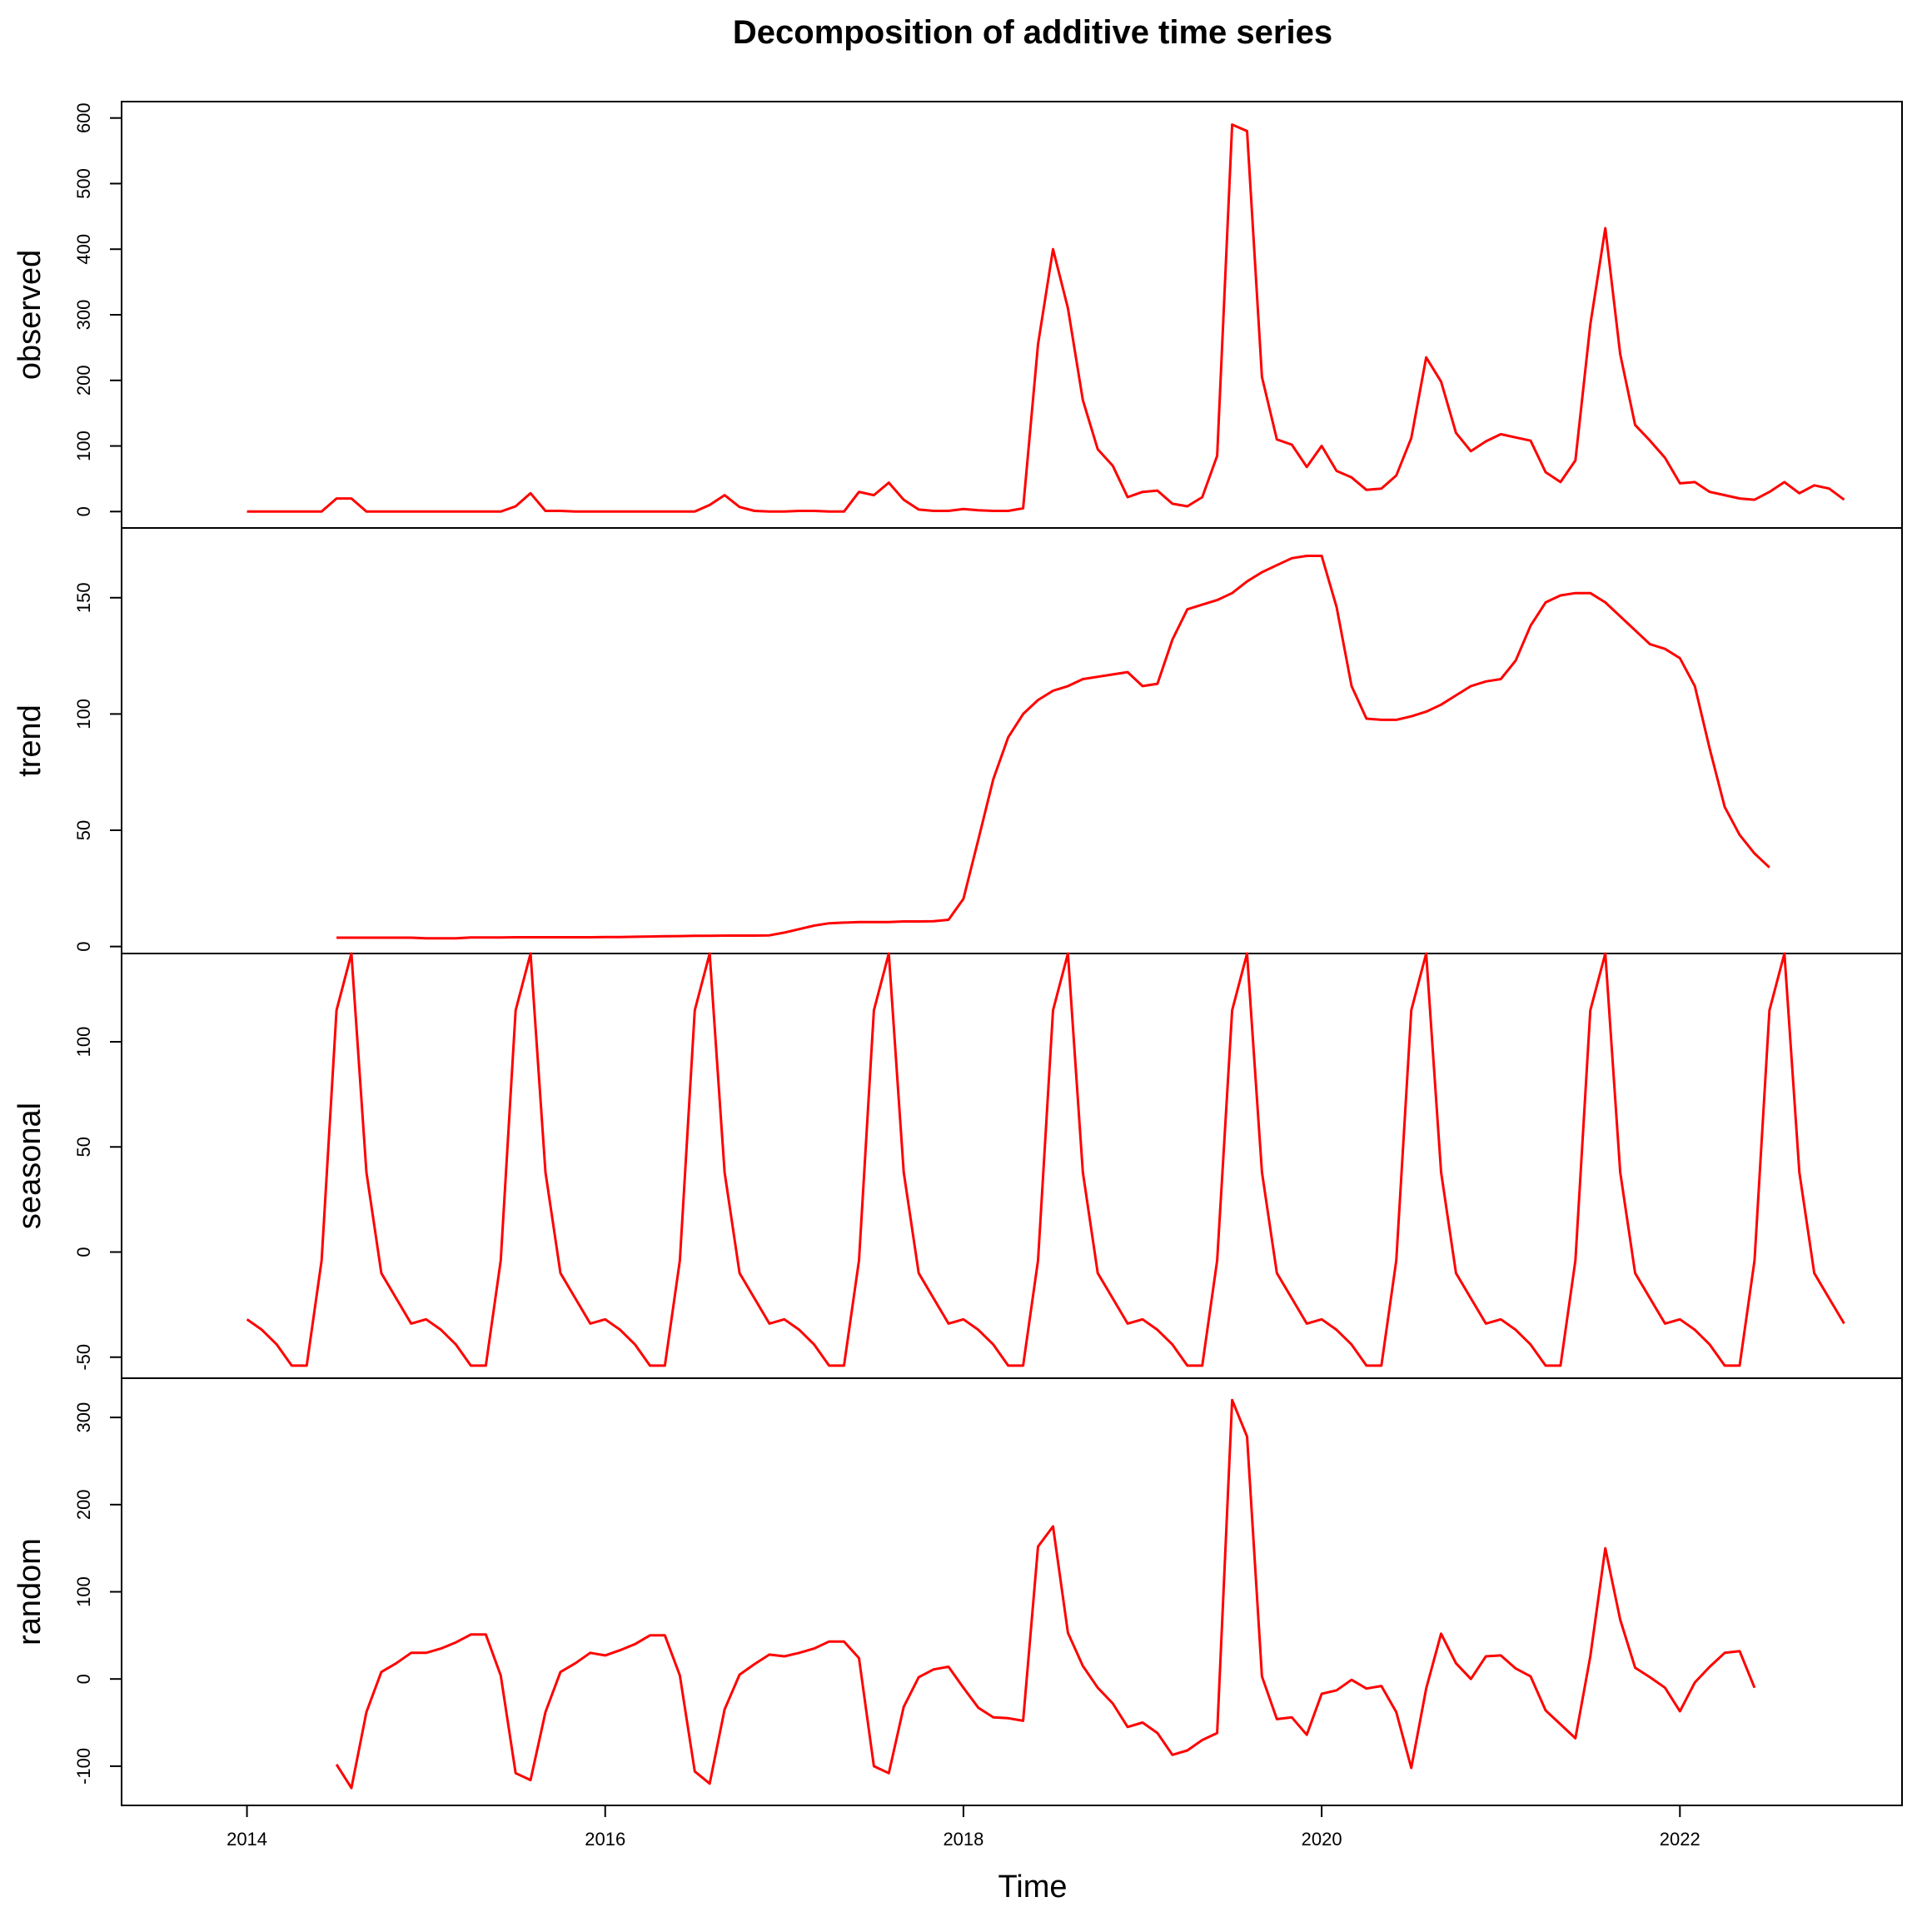  What do you see at coordinates (1322, 1840) in the screenshot?
I see `x-tick-label: 2020` at bounding box center [1322, 1840].